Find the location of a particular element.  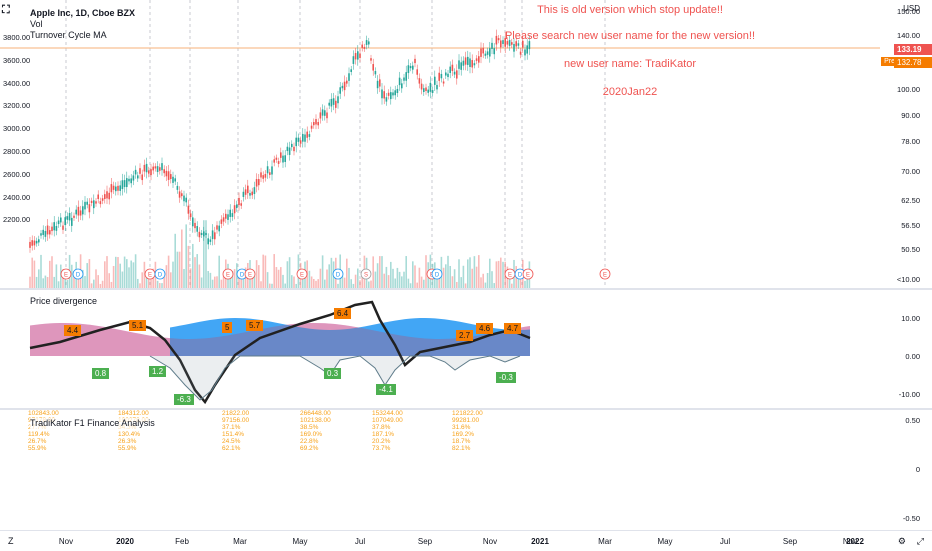

divergence-peak-label: 5 is located at coordinates (227, 327).